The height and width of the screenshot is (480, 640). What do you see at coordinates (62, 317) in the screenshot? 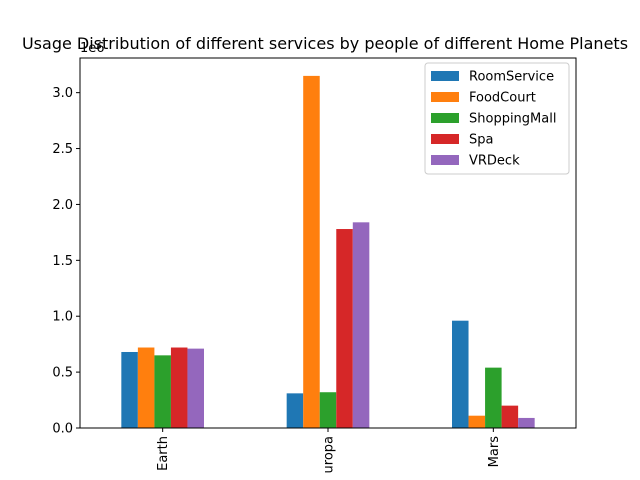
I see `y-tick-label: 1.0` at bounding box center [62, 317].